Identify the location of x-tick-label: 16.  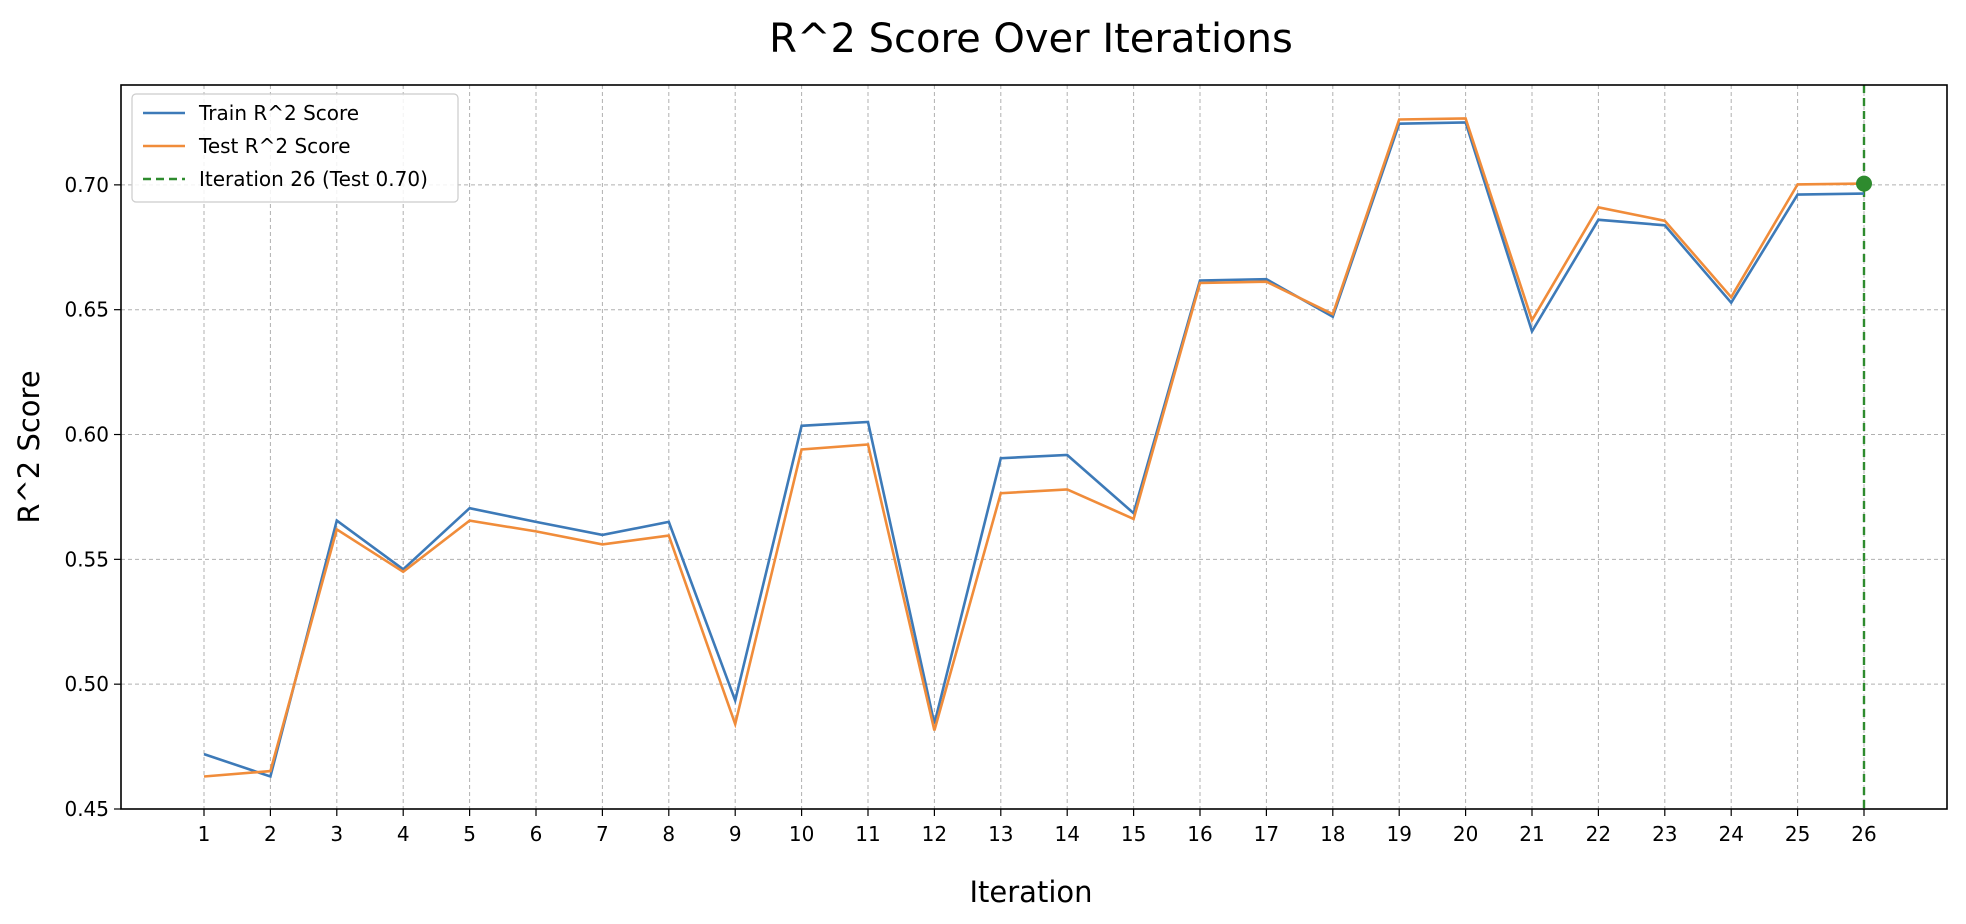
(1199, 834).